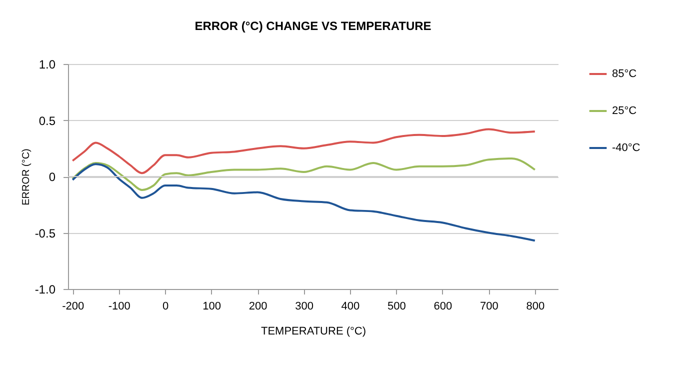 This screenshot has height=368, width=697. What do you see at coordinates (47, 65) in the screenshot?
I see `y-tick-label: 1.0` at bounding box center [47, 65].